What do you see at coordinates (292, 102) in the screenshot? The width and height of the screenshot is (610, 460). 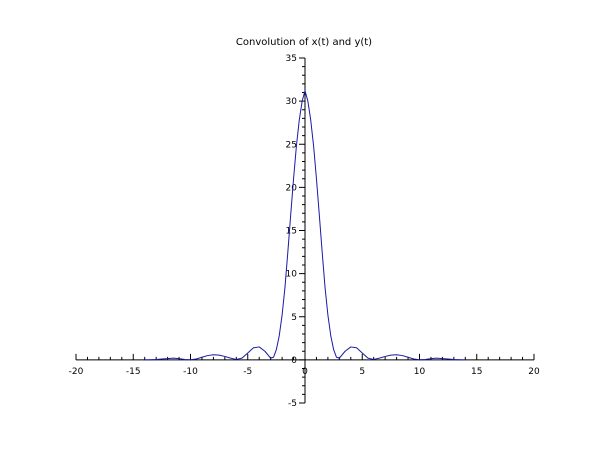 I see `y-tick-label: 30` at bounding box center [292, 102].